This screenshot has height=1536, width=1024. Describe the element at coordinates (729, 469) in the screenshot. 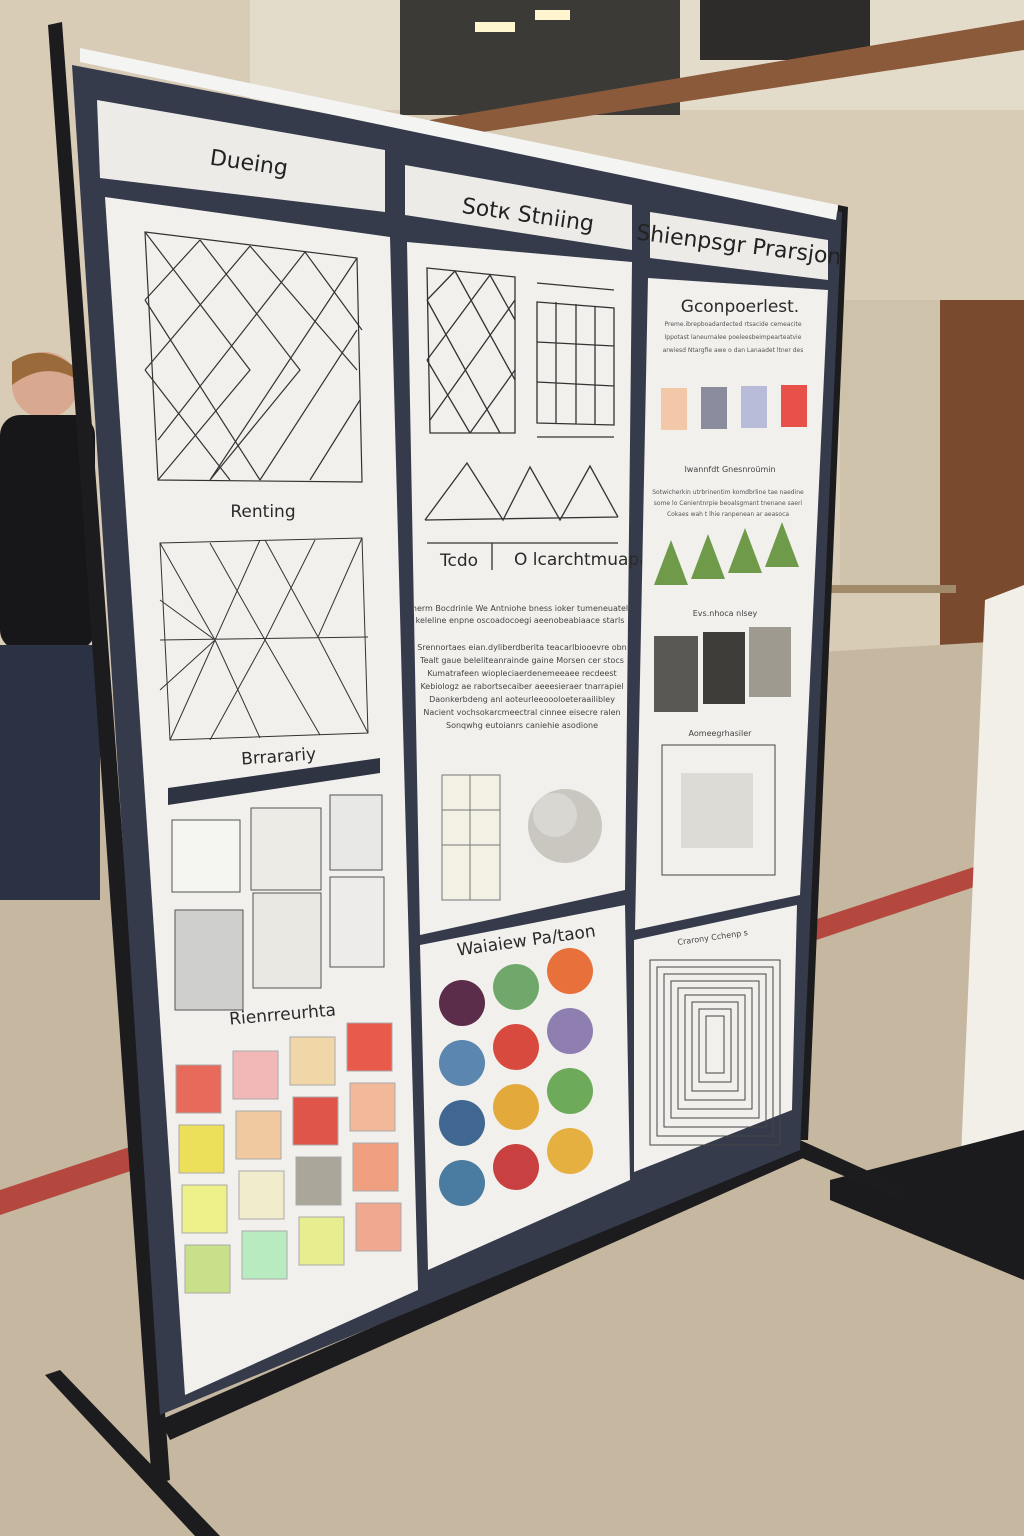

I see `col3-section-2: Iwannfdt Gnesnroümin` at that location.